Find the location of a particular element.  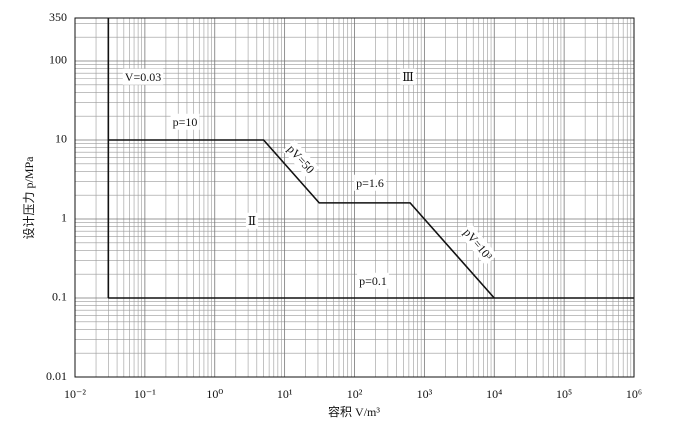

annotation: Ⅱ is located at coordinates (252, 220).